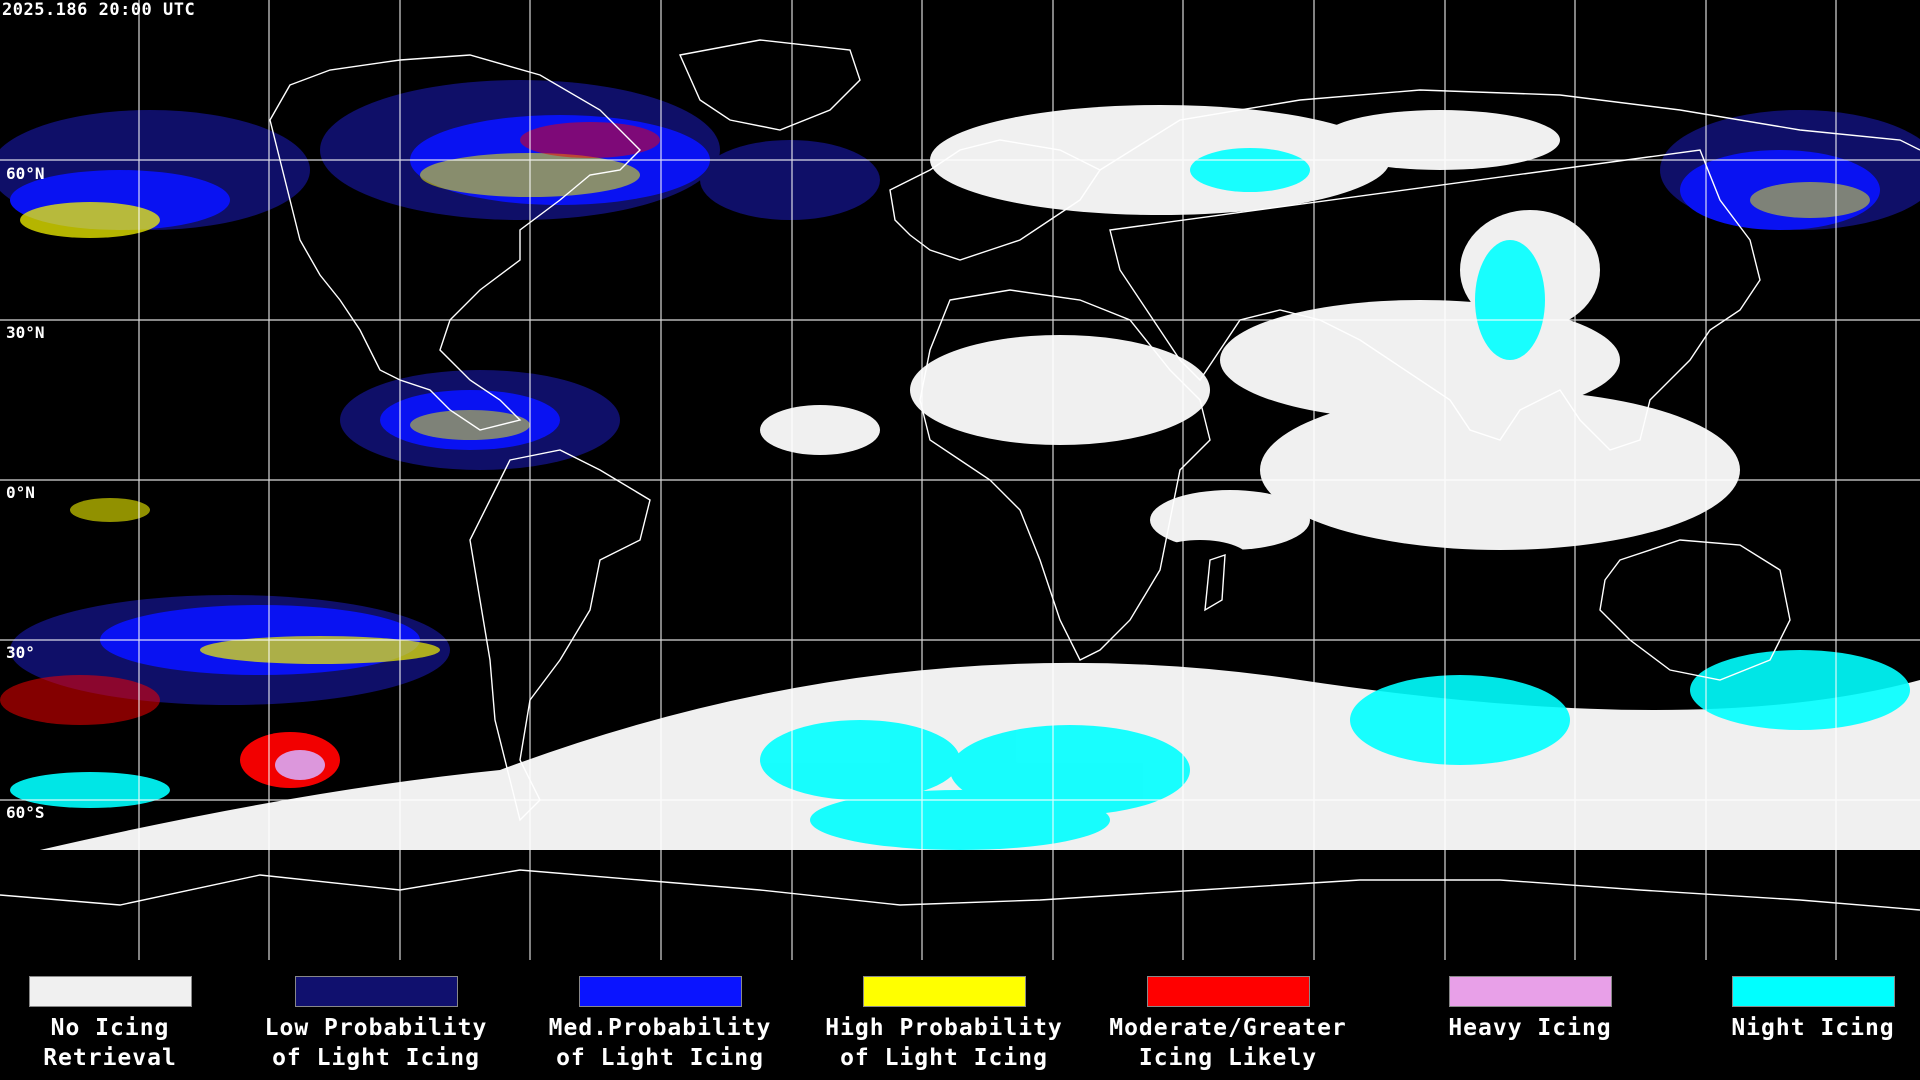  I want to click on legend-label: Moderate/Greater Icing Likely, so click(1228, 1043).